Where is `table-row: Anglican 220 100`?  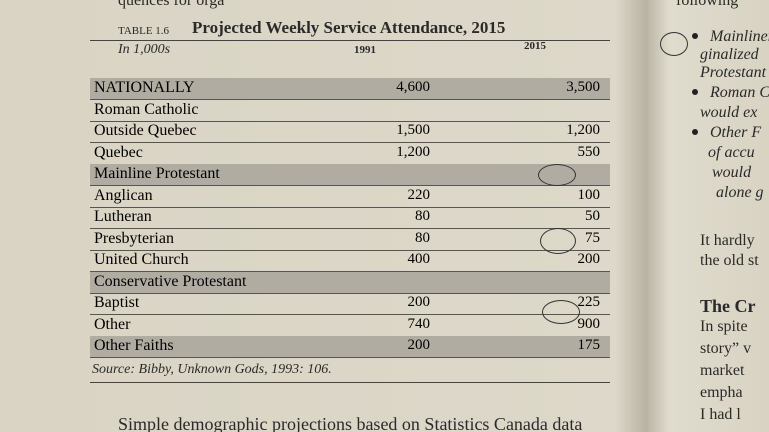
table-row: Anglican 220 100 is located at coordinates (350, 197).